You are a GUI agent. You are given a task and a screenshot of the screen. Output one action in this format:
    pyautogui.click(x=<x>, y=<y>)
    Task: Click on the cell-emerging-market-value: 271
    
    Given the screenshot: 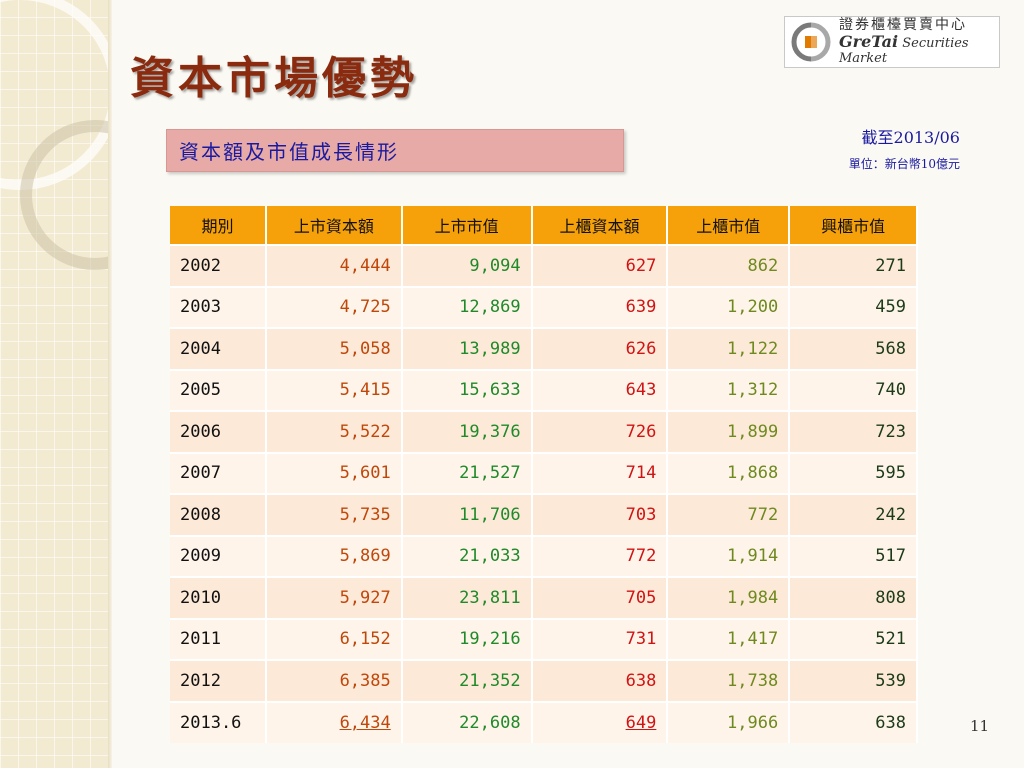 What is the action you would take?
    pyautogui.click(x=853, y=265)
    